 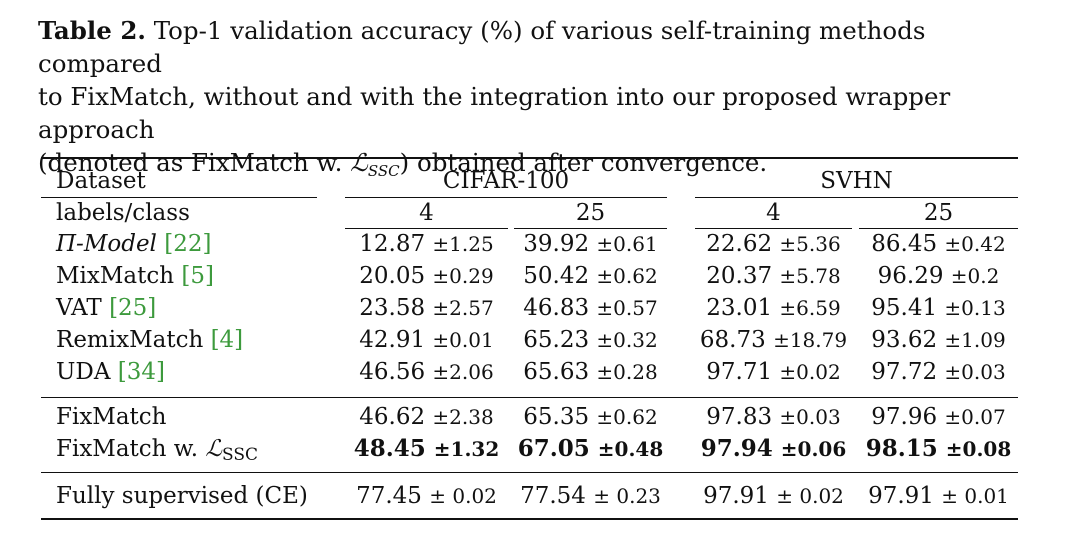 I want to click on cell-std: ±5.36, so click(x=810, y=244).